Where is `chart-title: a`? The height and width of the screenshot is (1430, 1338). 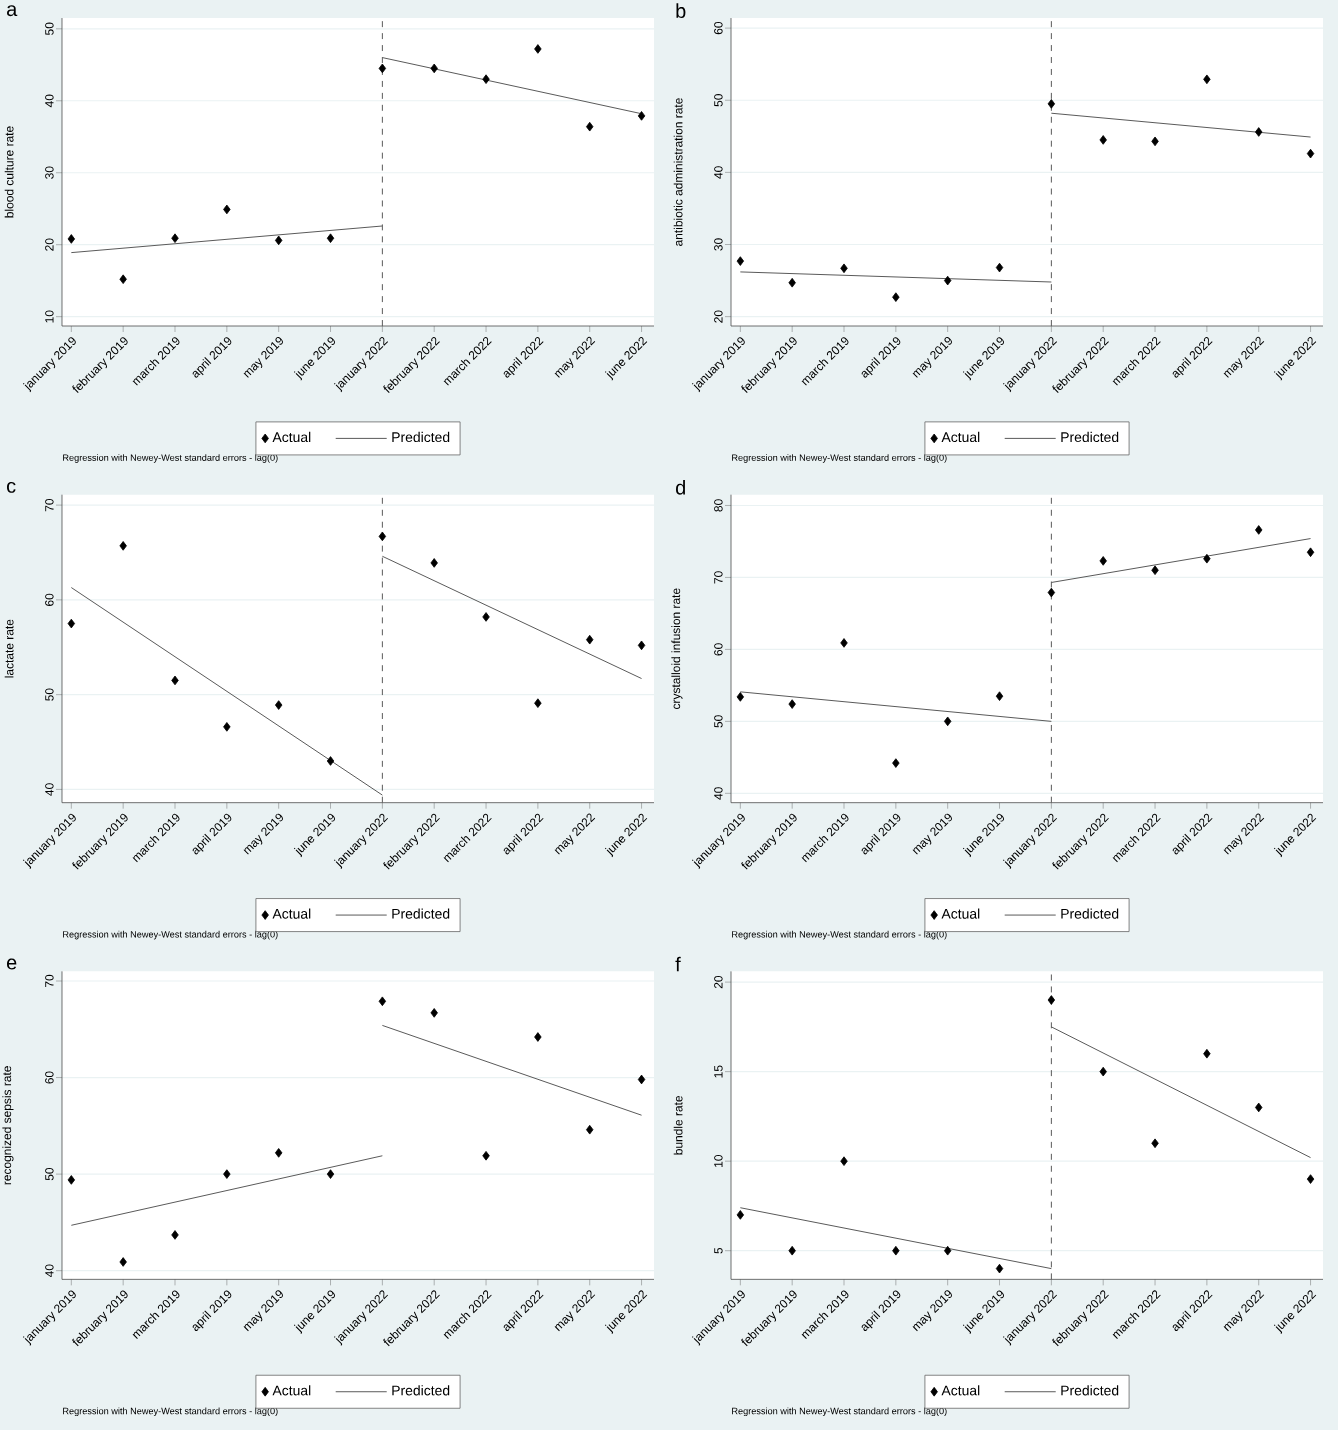 chart-title: a is located at coordinates (12, 11).